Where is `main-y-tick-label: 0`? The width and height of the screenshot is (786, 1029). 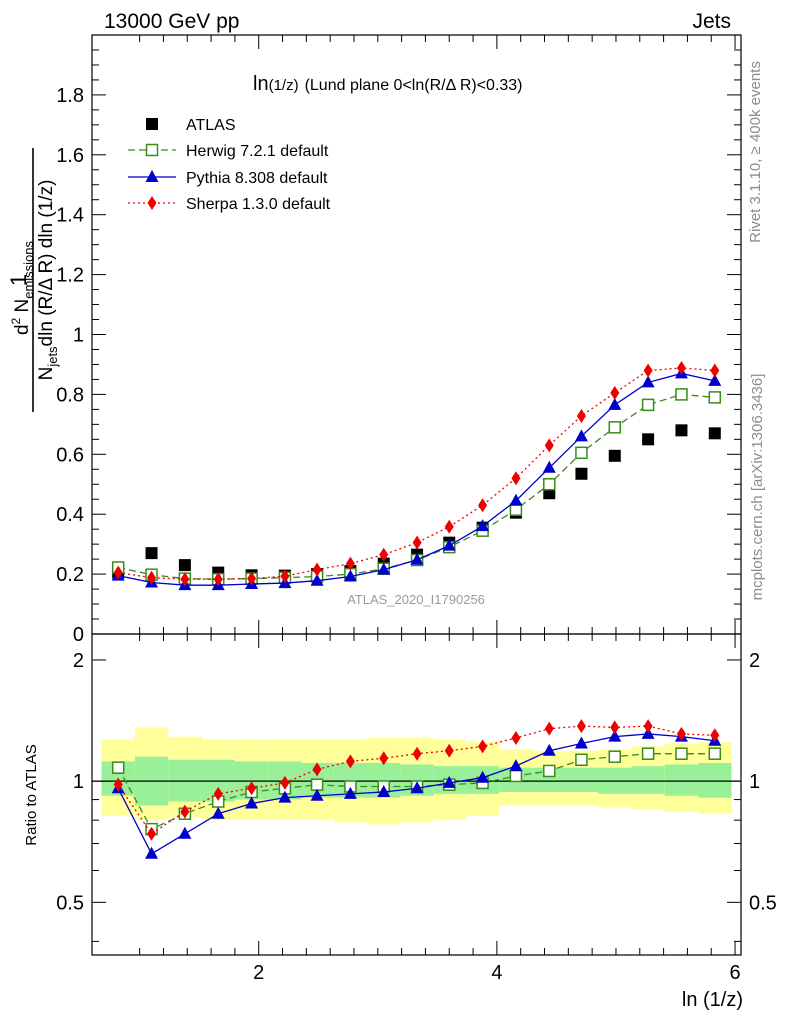 main-y-tick-label: 0 is located at coordinates (78, 635).